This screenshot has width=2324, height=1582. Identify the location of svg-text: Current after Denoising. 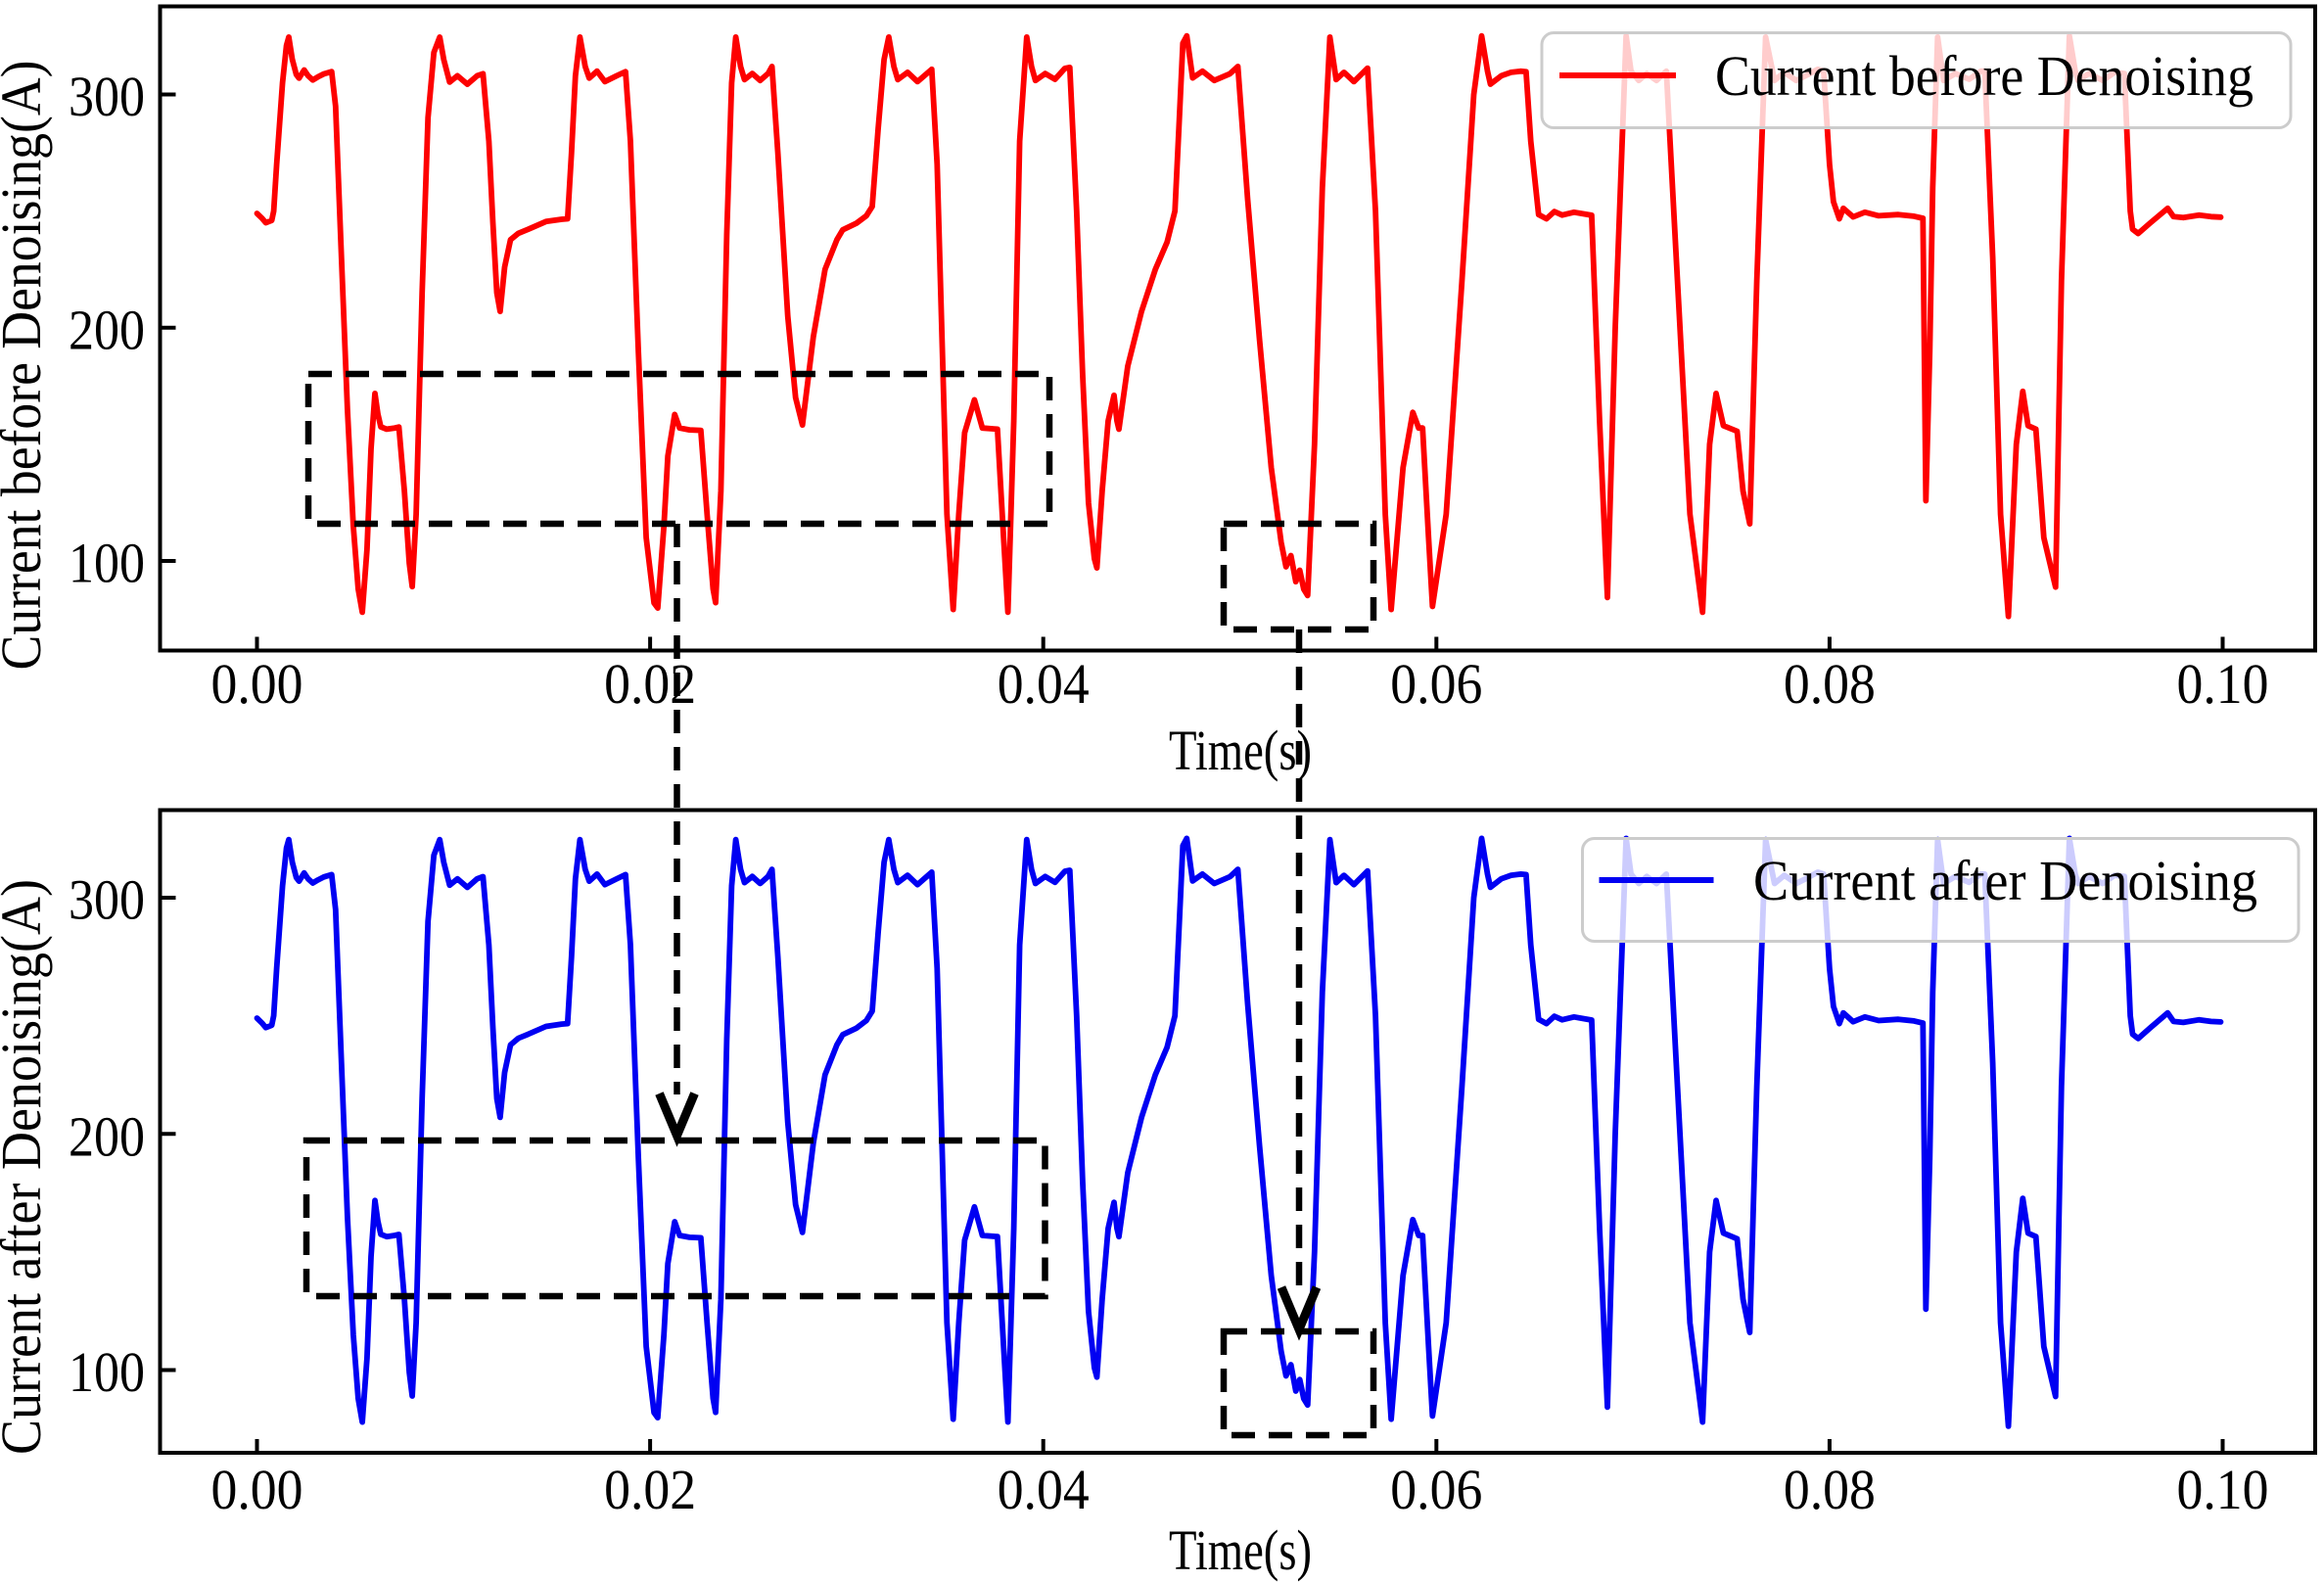
(2005, 880).